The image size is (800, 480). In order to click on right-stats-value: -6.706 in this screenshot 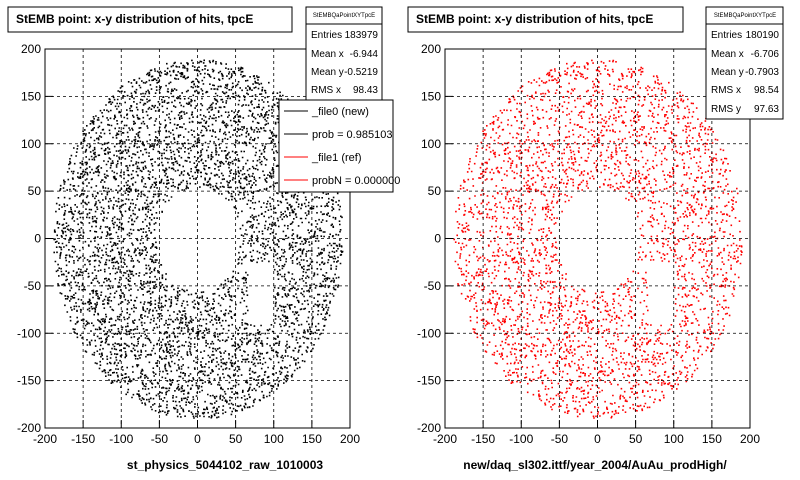, I will do `click(765, 54)`.